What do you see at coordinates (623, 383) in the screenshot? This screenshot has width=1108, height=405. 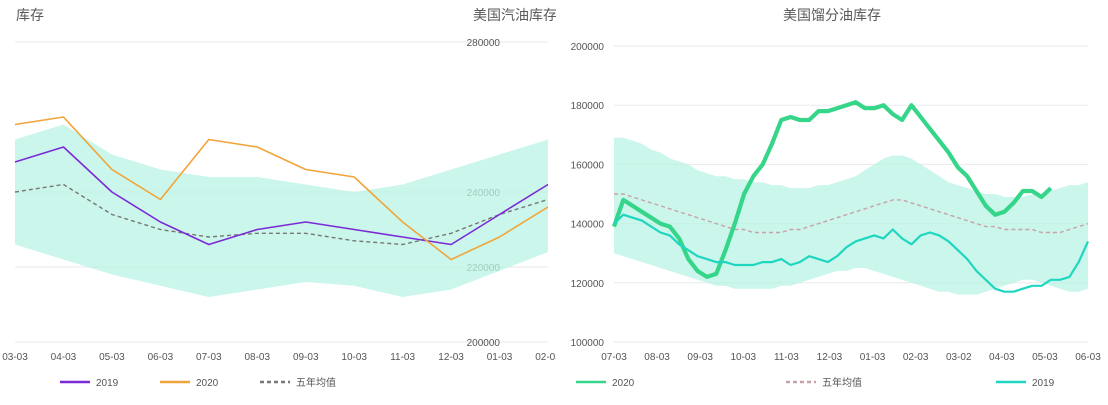 I see `right-legend-label-0: 2020` at bounding box center [623, 383].